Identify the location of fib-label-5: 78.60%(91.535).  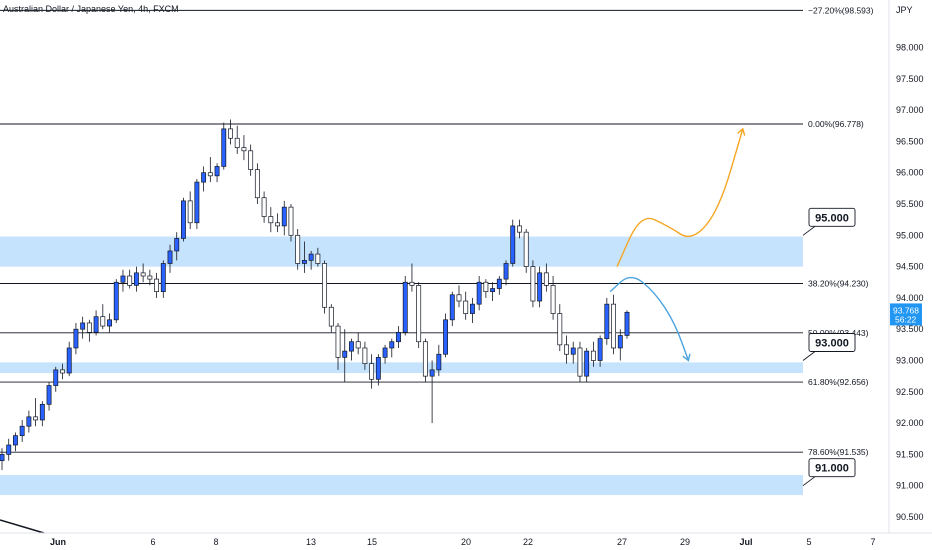
(838, 452).